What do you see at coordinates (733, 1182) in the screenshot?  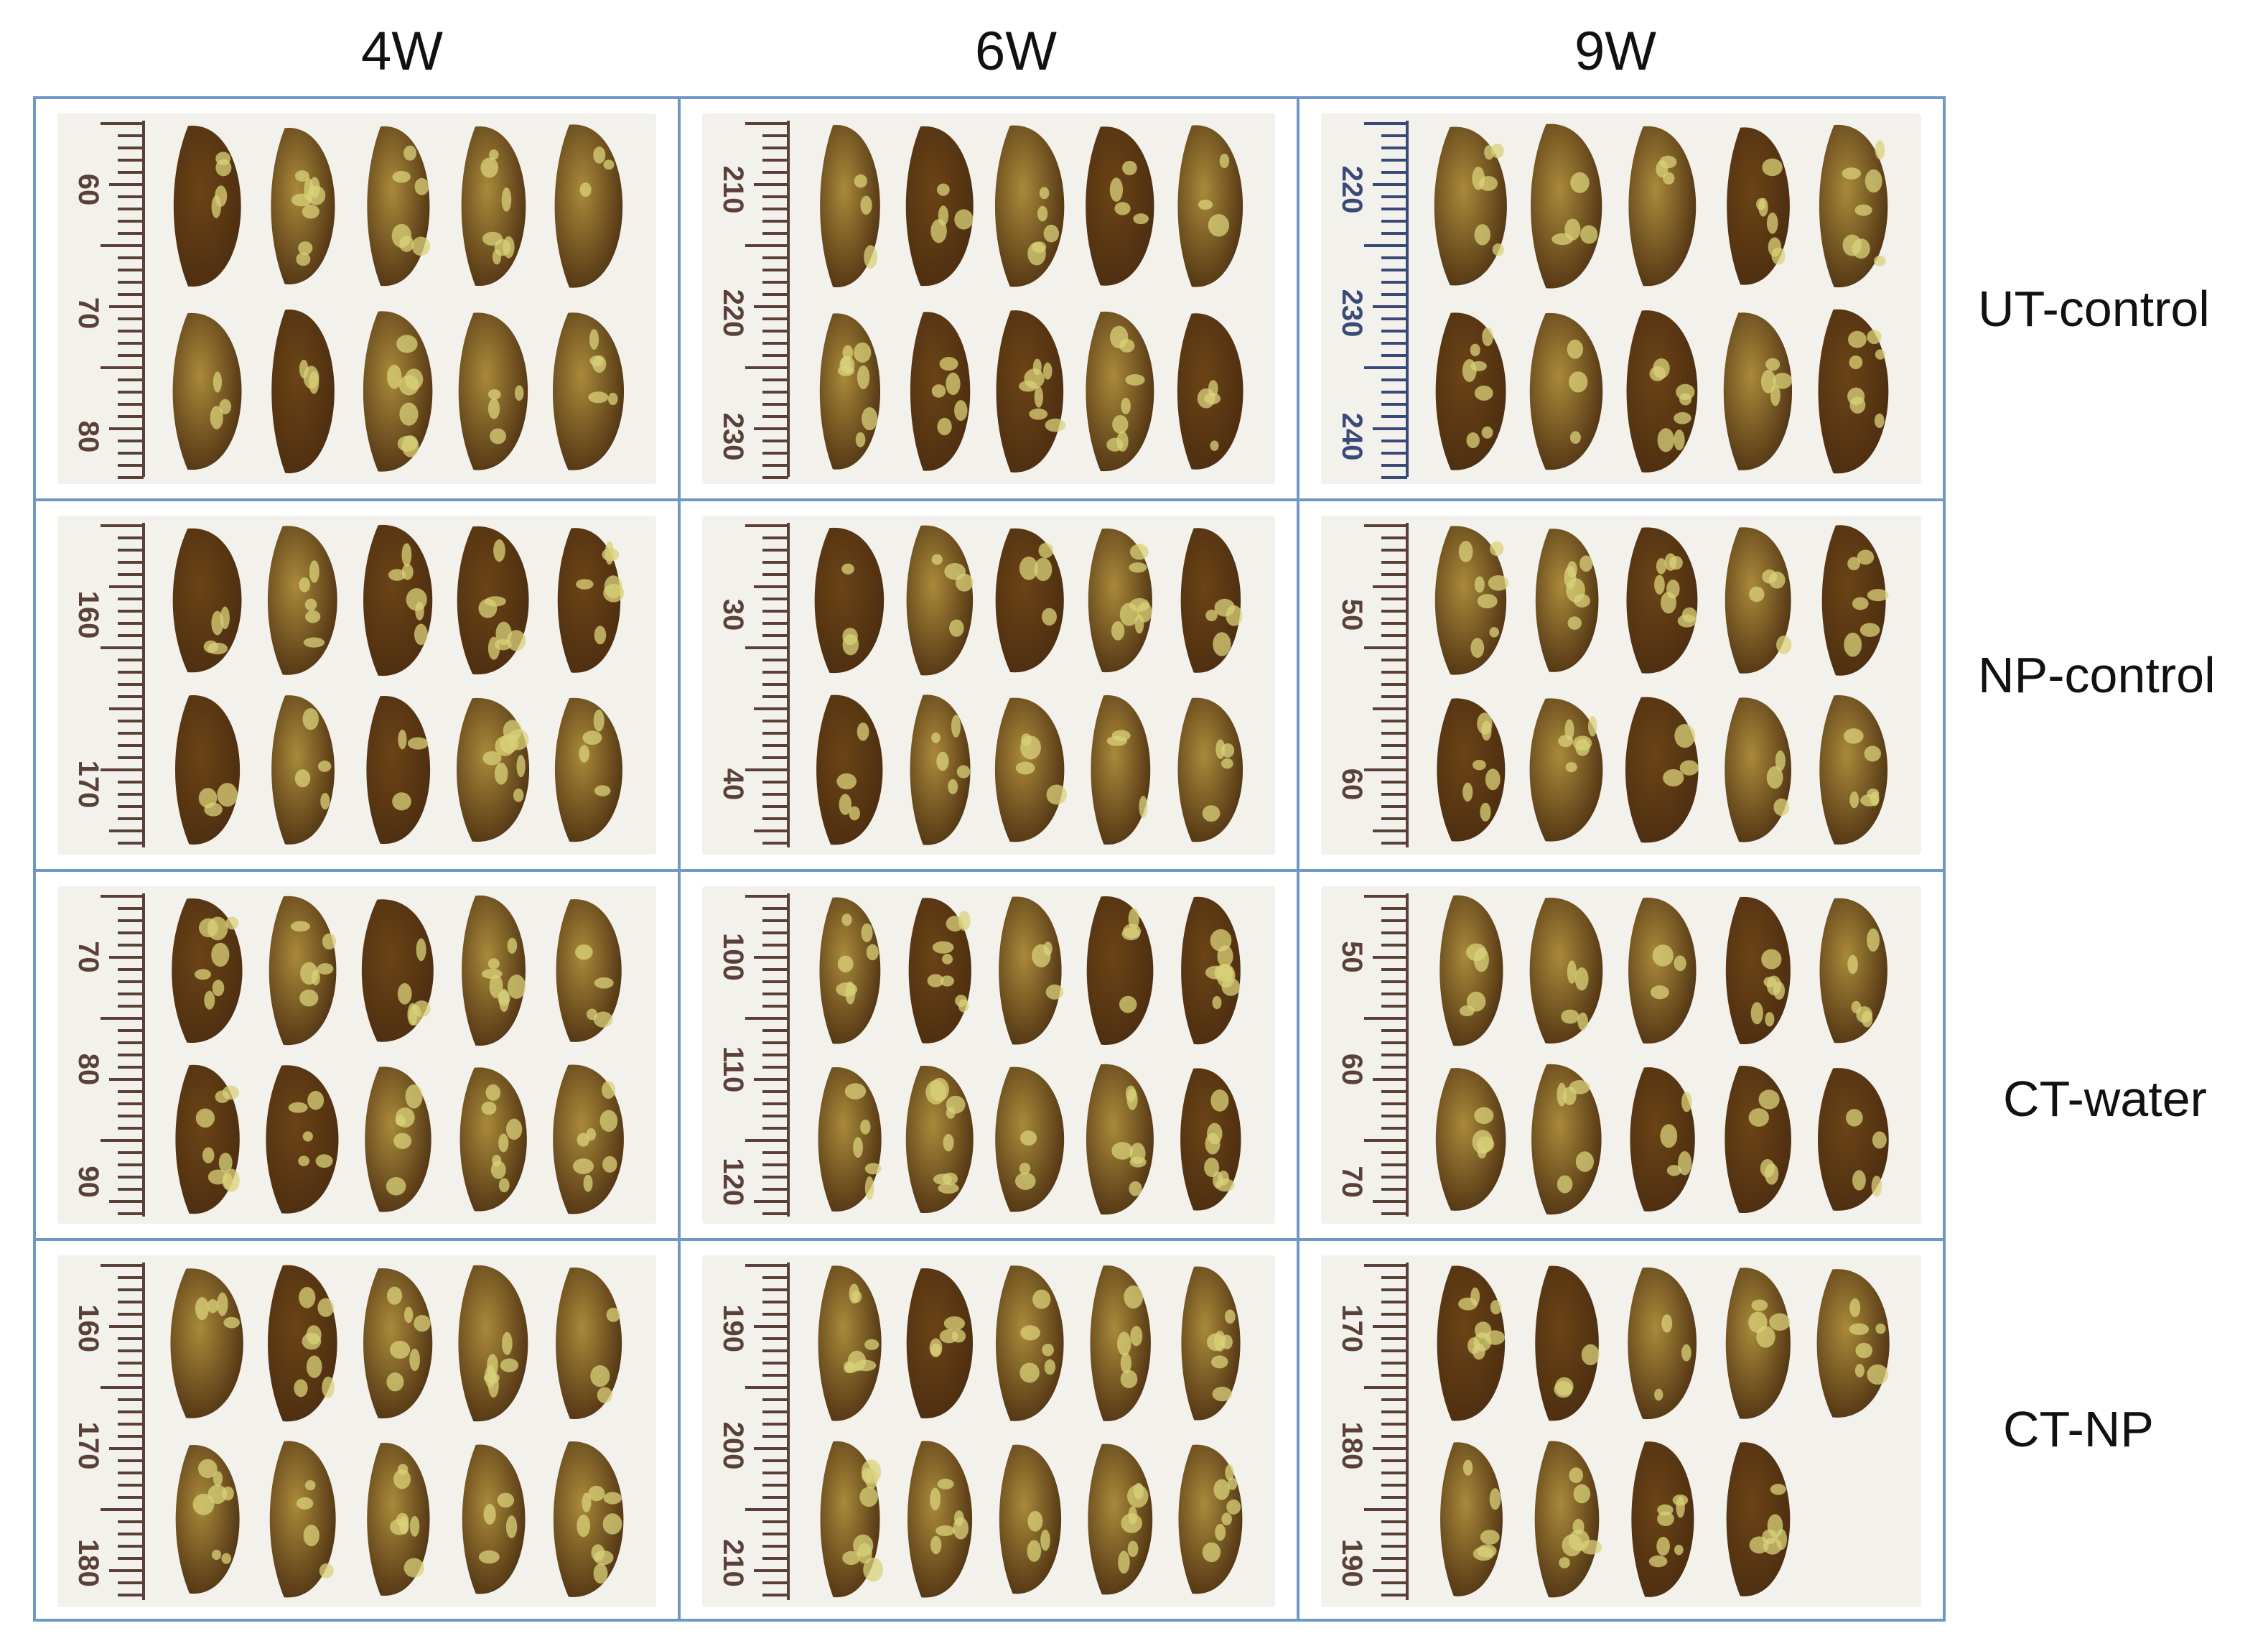 I see `ruler-label: 120` at bounding box center [733, 1182].